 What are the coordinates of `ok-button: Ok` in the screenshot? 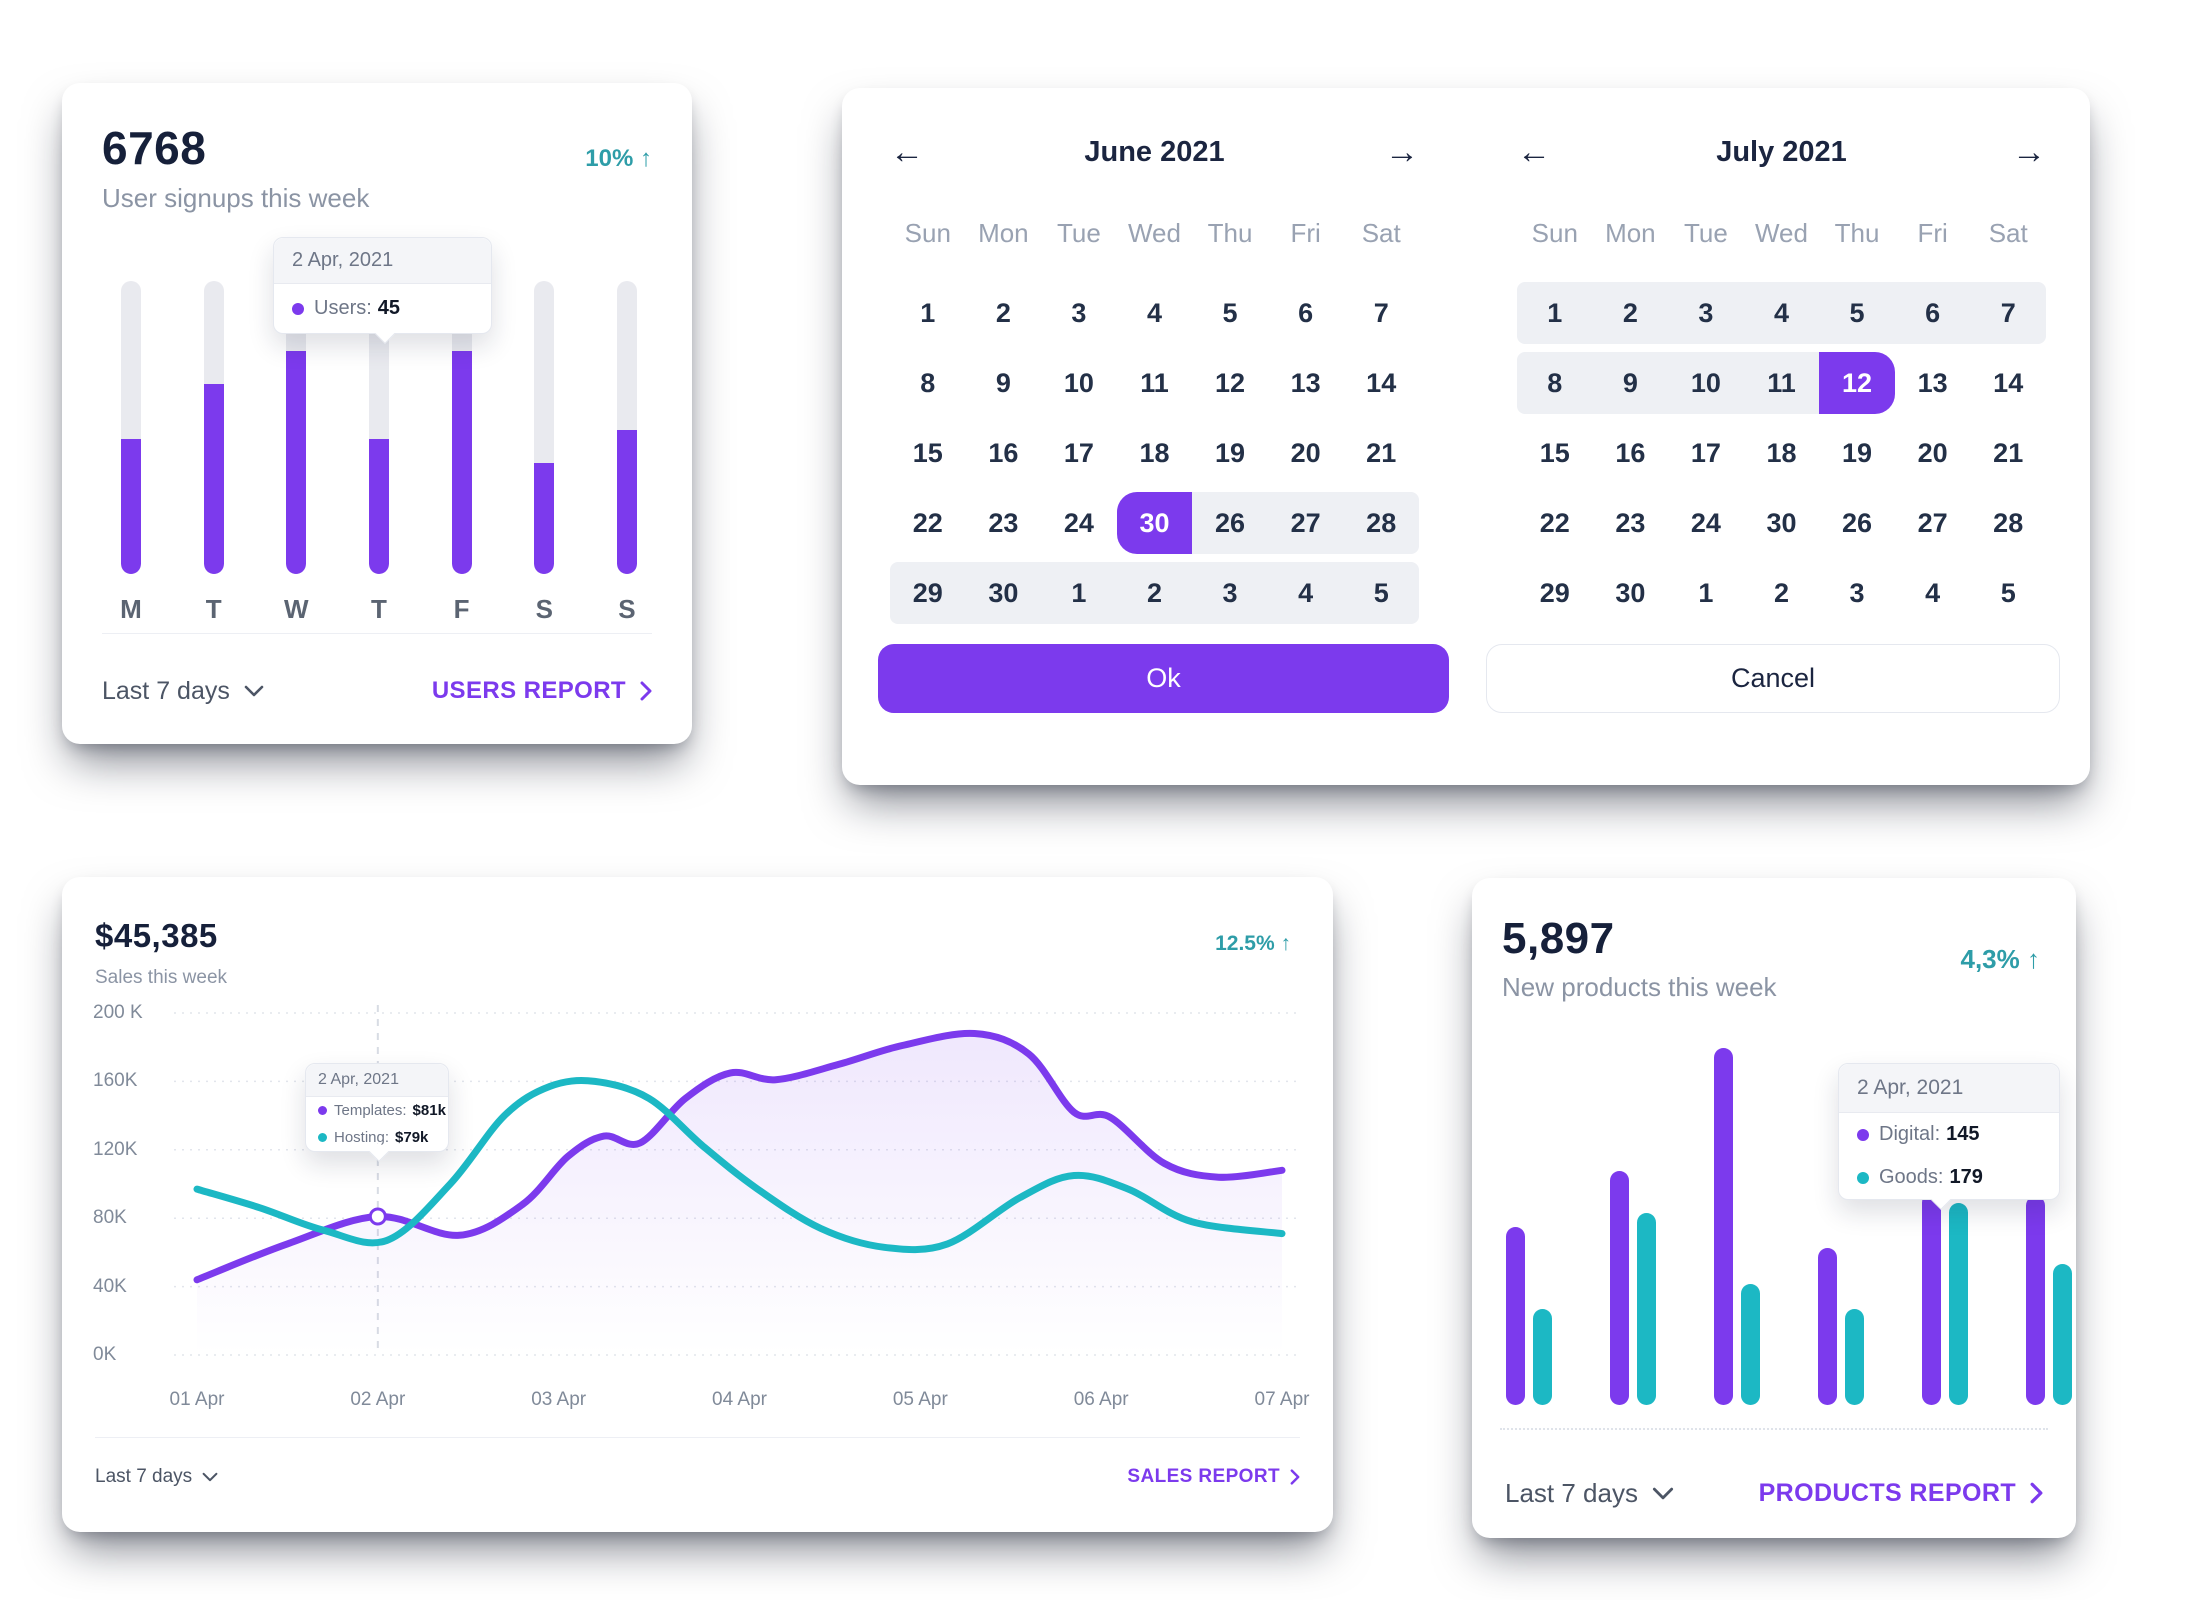 It's located at (1163, 678).